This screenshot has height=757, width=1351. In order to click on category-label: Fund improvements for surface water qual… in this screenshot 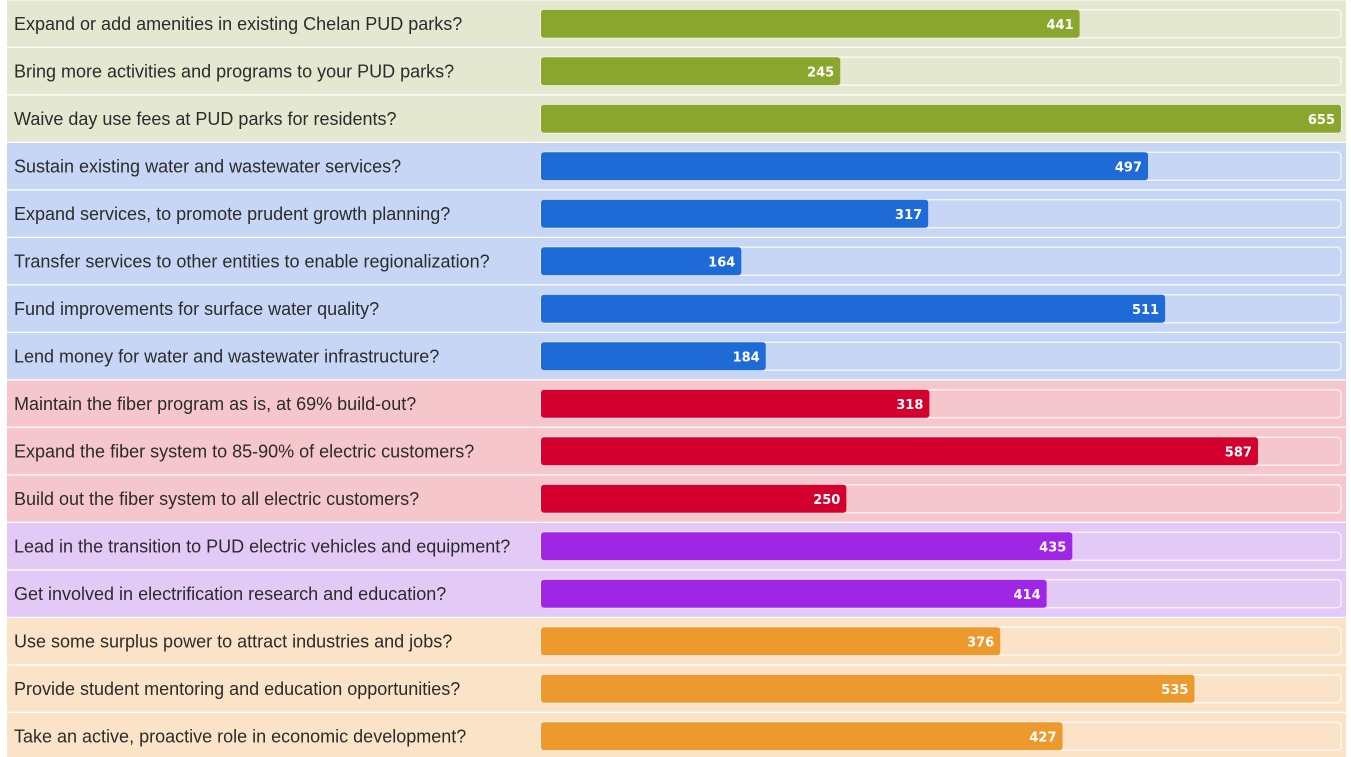, I will do `click(196, 309)`.